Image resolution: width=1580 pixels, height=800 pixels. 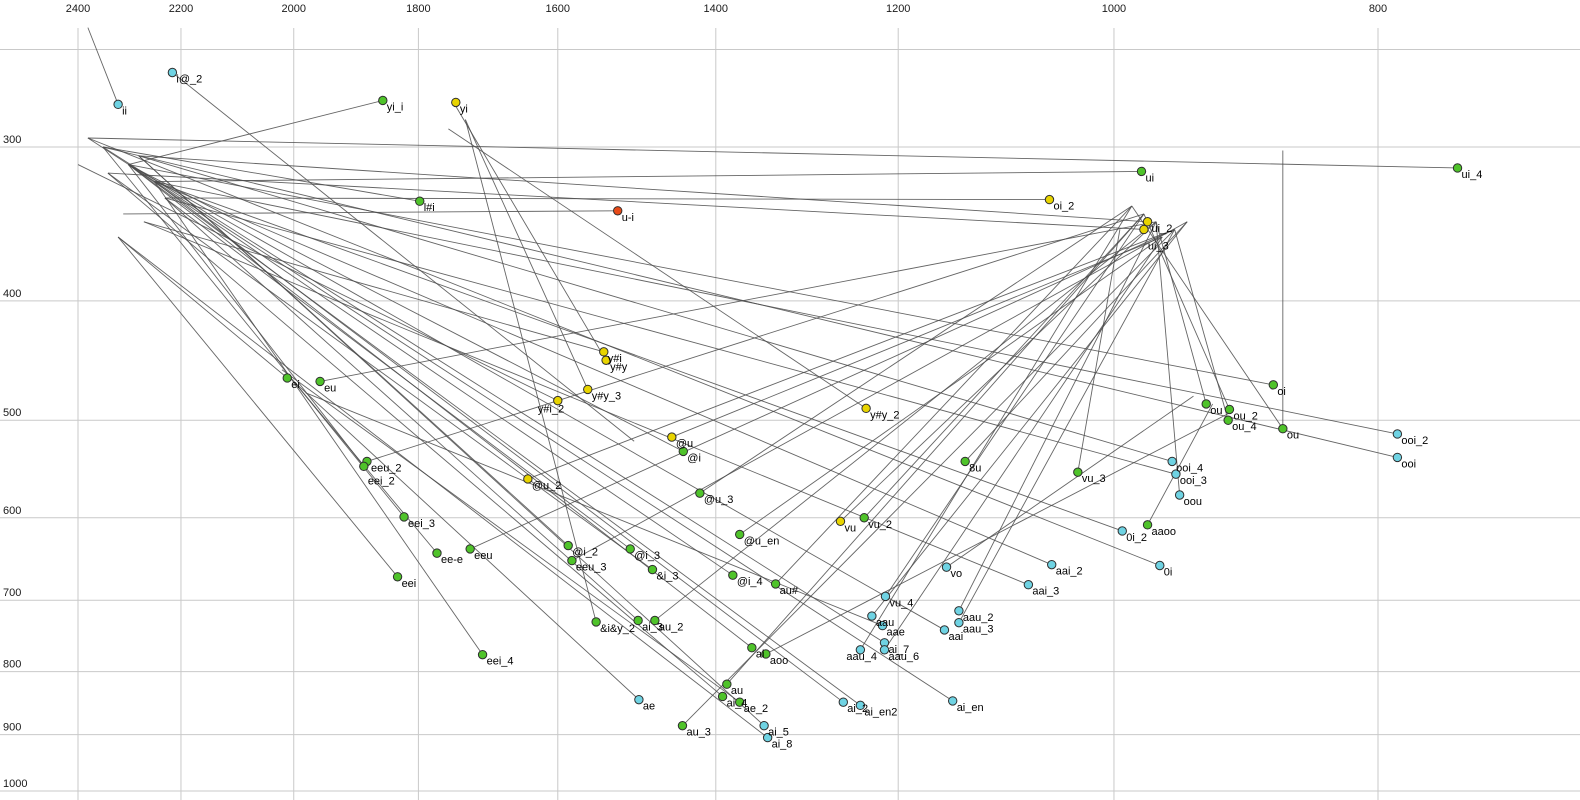 I want to click on point-label: aai, so click(x=955, y=637).